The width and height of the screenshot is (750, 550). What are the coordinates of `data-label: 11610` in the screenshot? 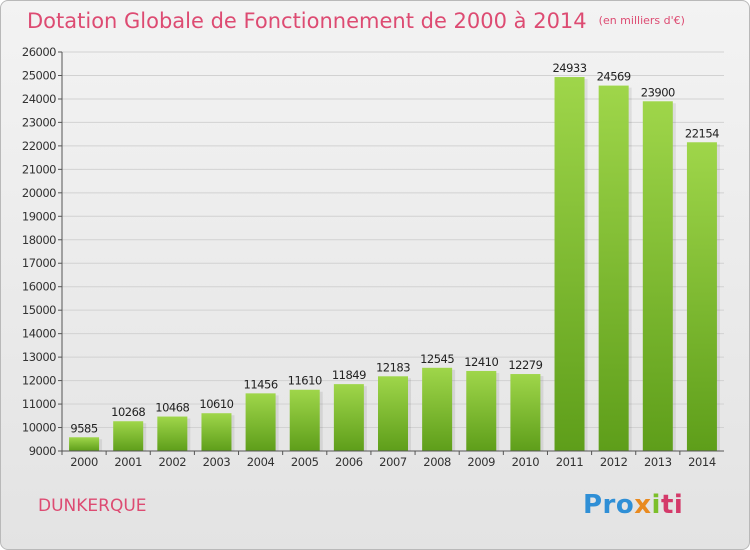 It's located at (305, 381).